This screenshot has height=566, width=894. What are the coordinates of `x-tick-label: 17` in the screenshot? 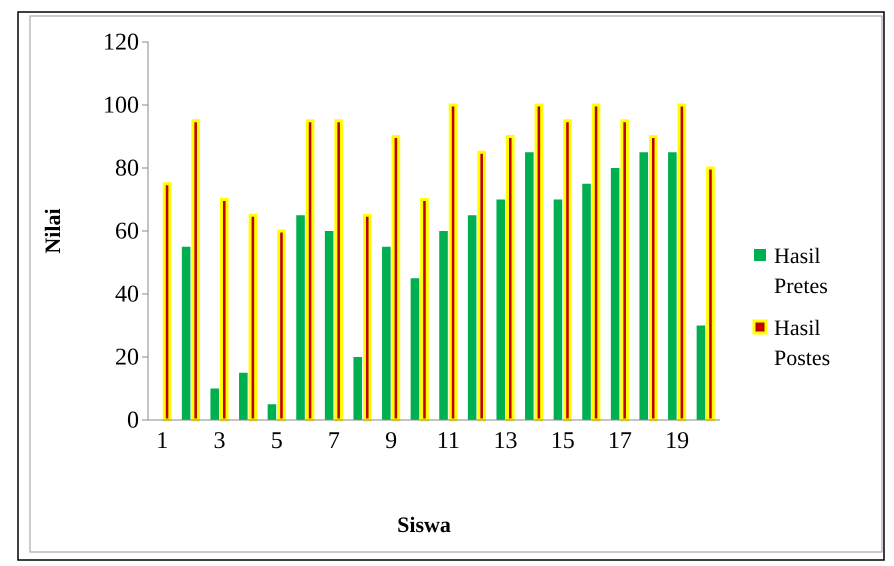 It's located at (620, 441).